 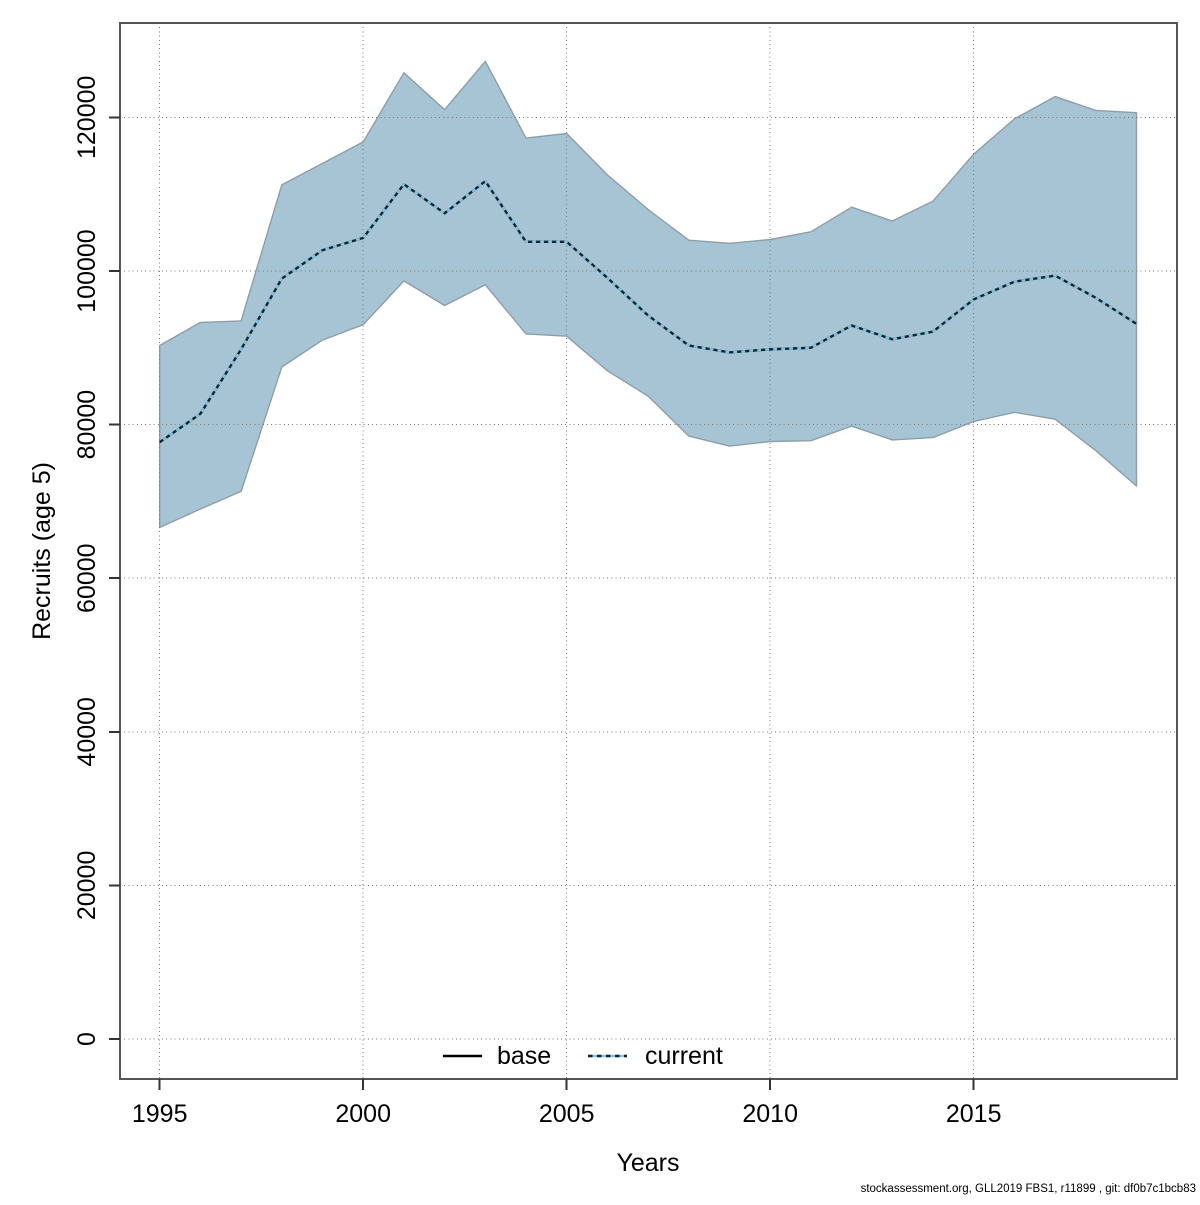 I want to click on y-axis-title: Recruits (age 5), so click(x=42, y=551).